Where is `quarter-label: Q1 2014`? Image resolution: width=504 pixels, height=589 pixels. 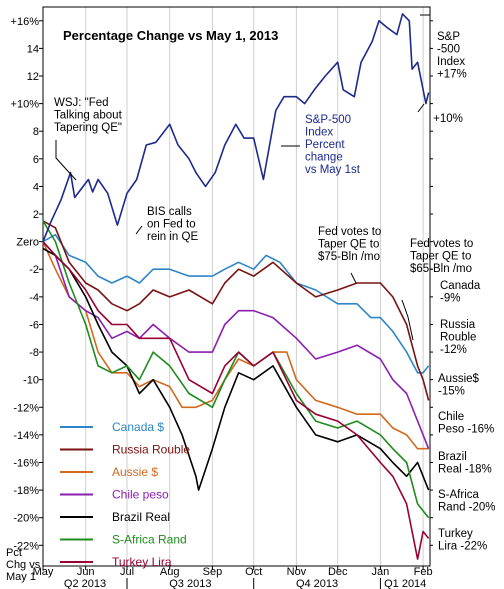 quarter-label: Q1 2014 is located at coordinates (405, 583).